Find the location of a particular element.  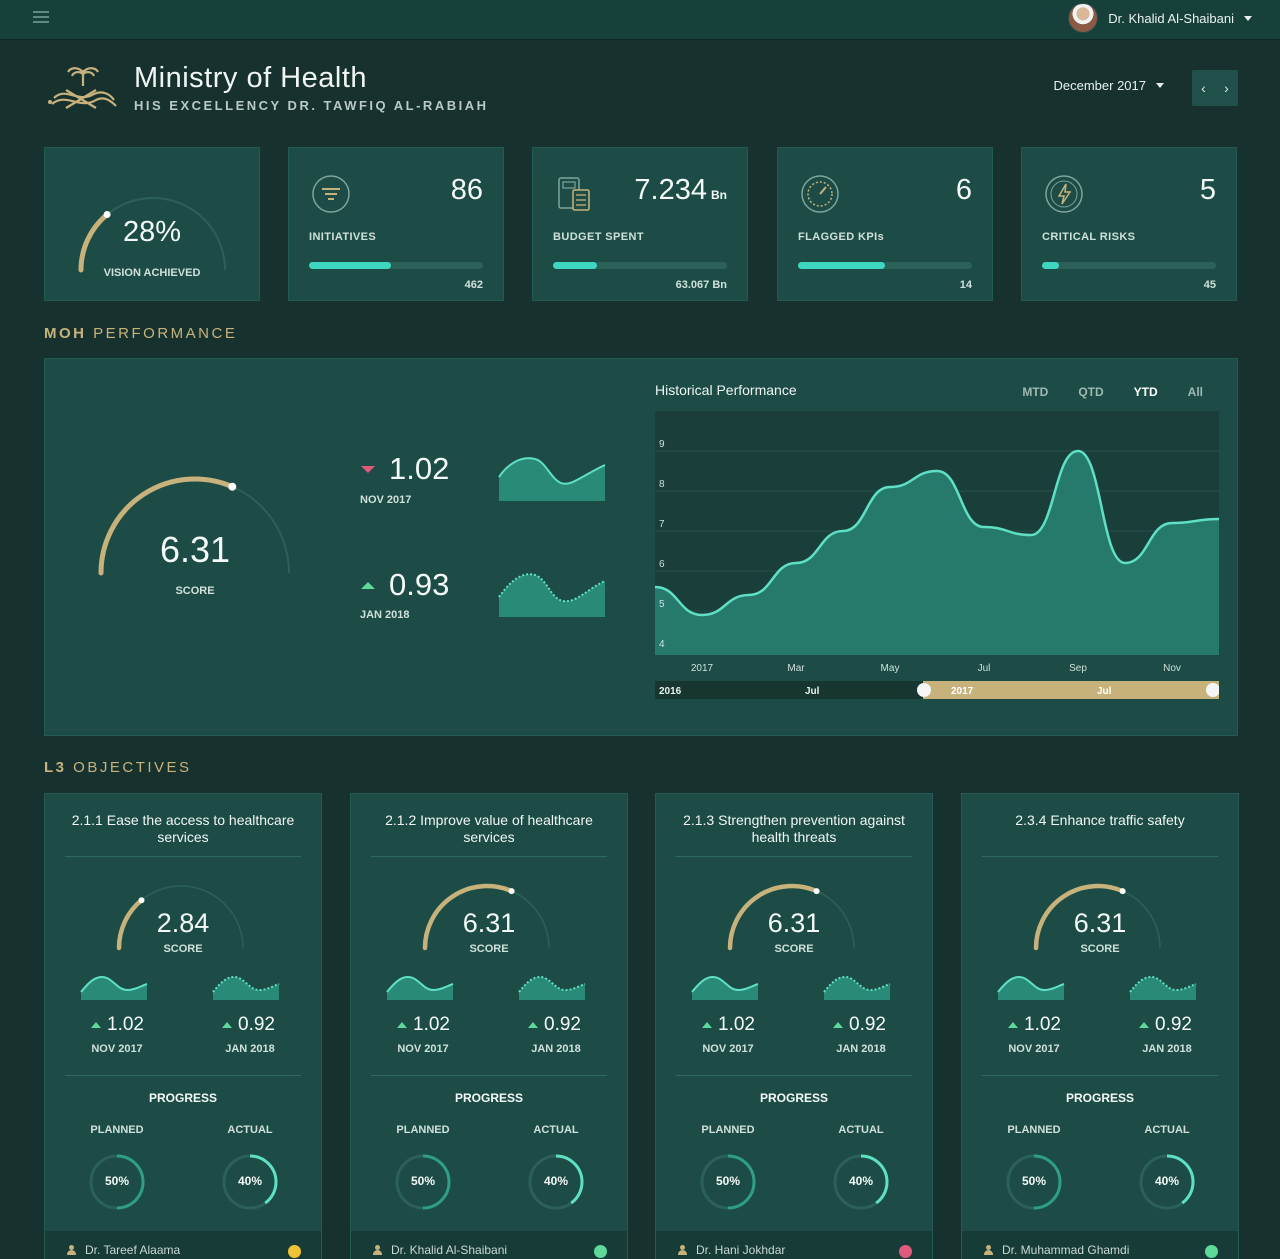

objective-score-label: SCORE is located at coordinates (1100, 949).